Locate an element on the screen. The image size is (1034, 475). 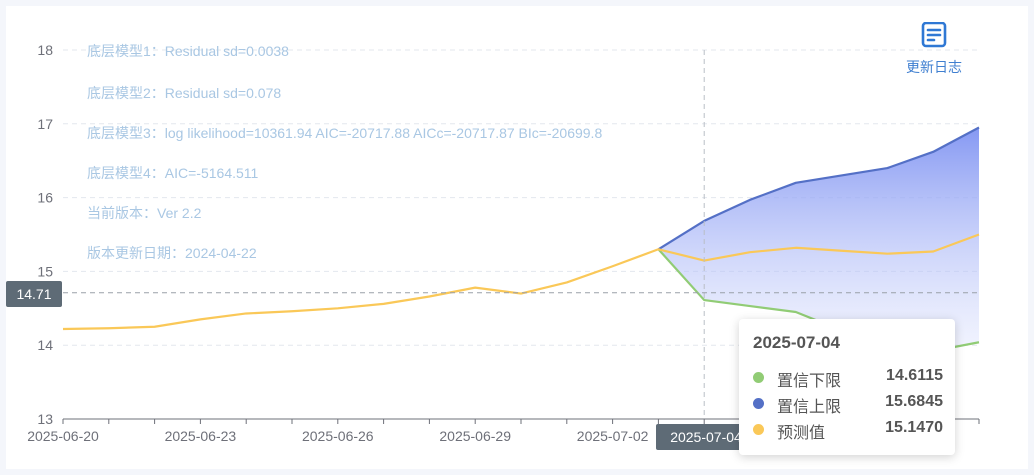
x-tick-label: 2025-06-20 is located at coordinates (63, 436).